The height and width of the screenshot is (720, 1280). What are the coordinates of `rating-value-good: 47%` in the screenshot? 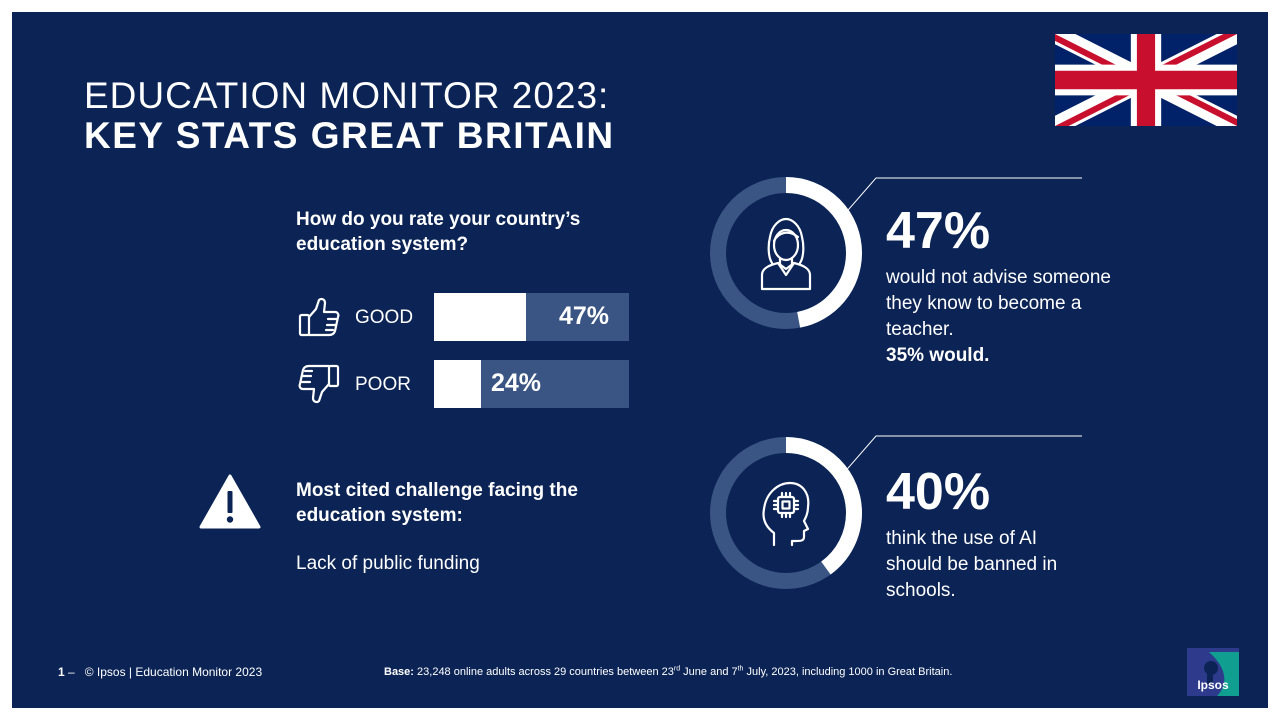 It's located at (583, 316).